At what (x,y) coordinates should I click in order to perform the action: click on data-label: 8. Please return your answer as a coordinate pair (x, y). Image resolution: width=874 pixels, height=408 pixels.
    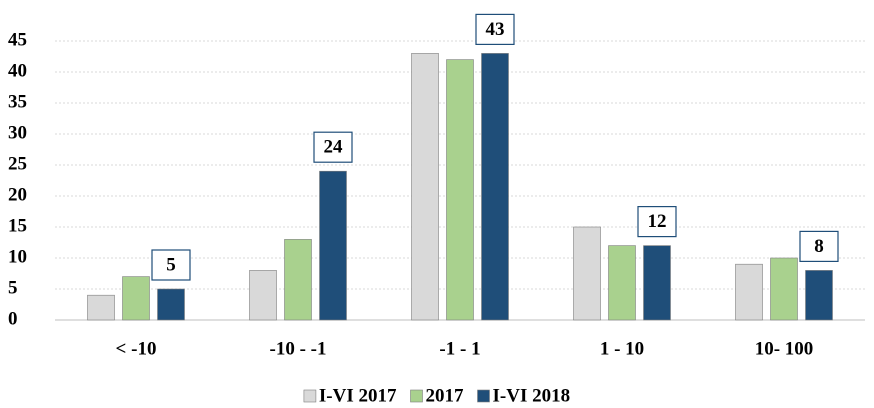
    Looking at the image, I should click on (819, 246).